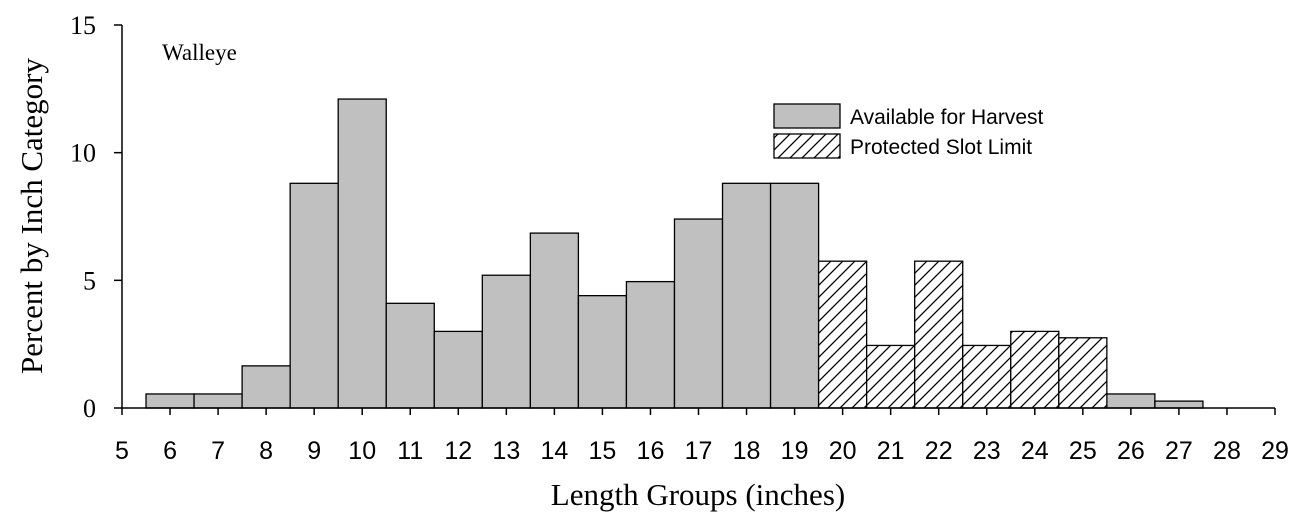 Image resolution: width=1302 pixels, height=525 pixels. I want to click on x-tick-label-29: 29, so click(1275, 451).